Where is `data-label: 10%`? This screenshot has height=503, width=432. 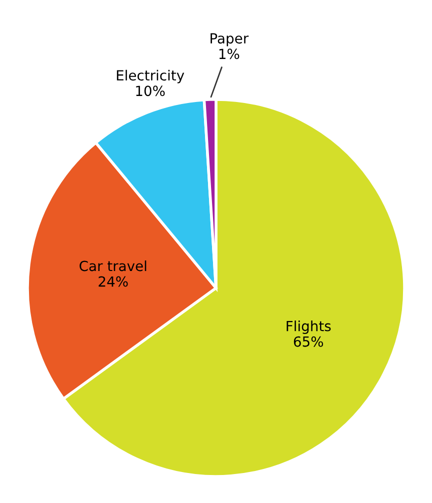 data-label: 10% is located at coordinates (150, 91).